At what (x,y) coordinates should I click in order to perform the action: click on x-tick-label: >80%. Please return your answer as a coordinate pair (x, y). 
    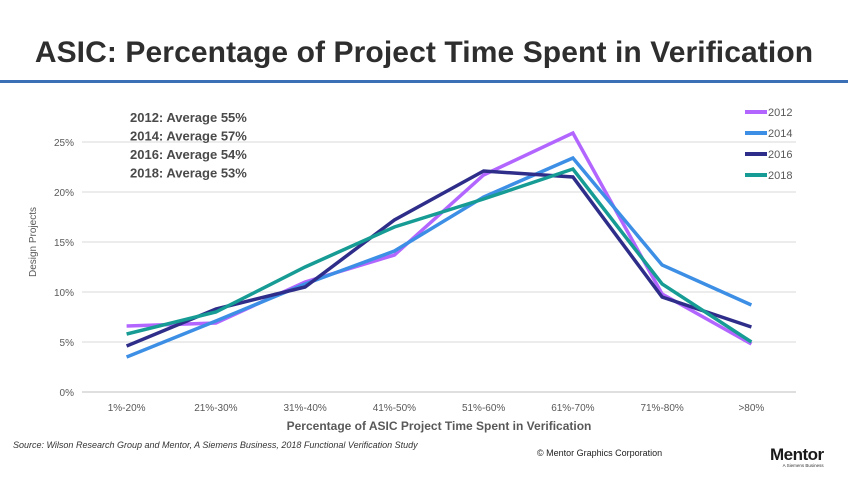
    Looking at the image, I should click on (751, 408).